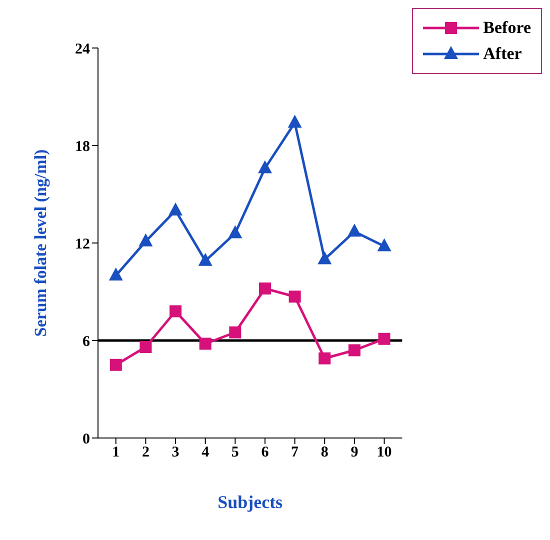 Image resolution: width=550 pixels, height=540 pixels. I want to click on y-axis-title: Serum folate level (ng/ml), so click(40, 243).